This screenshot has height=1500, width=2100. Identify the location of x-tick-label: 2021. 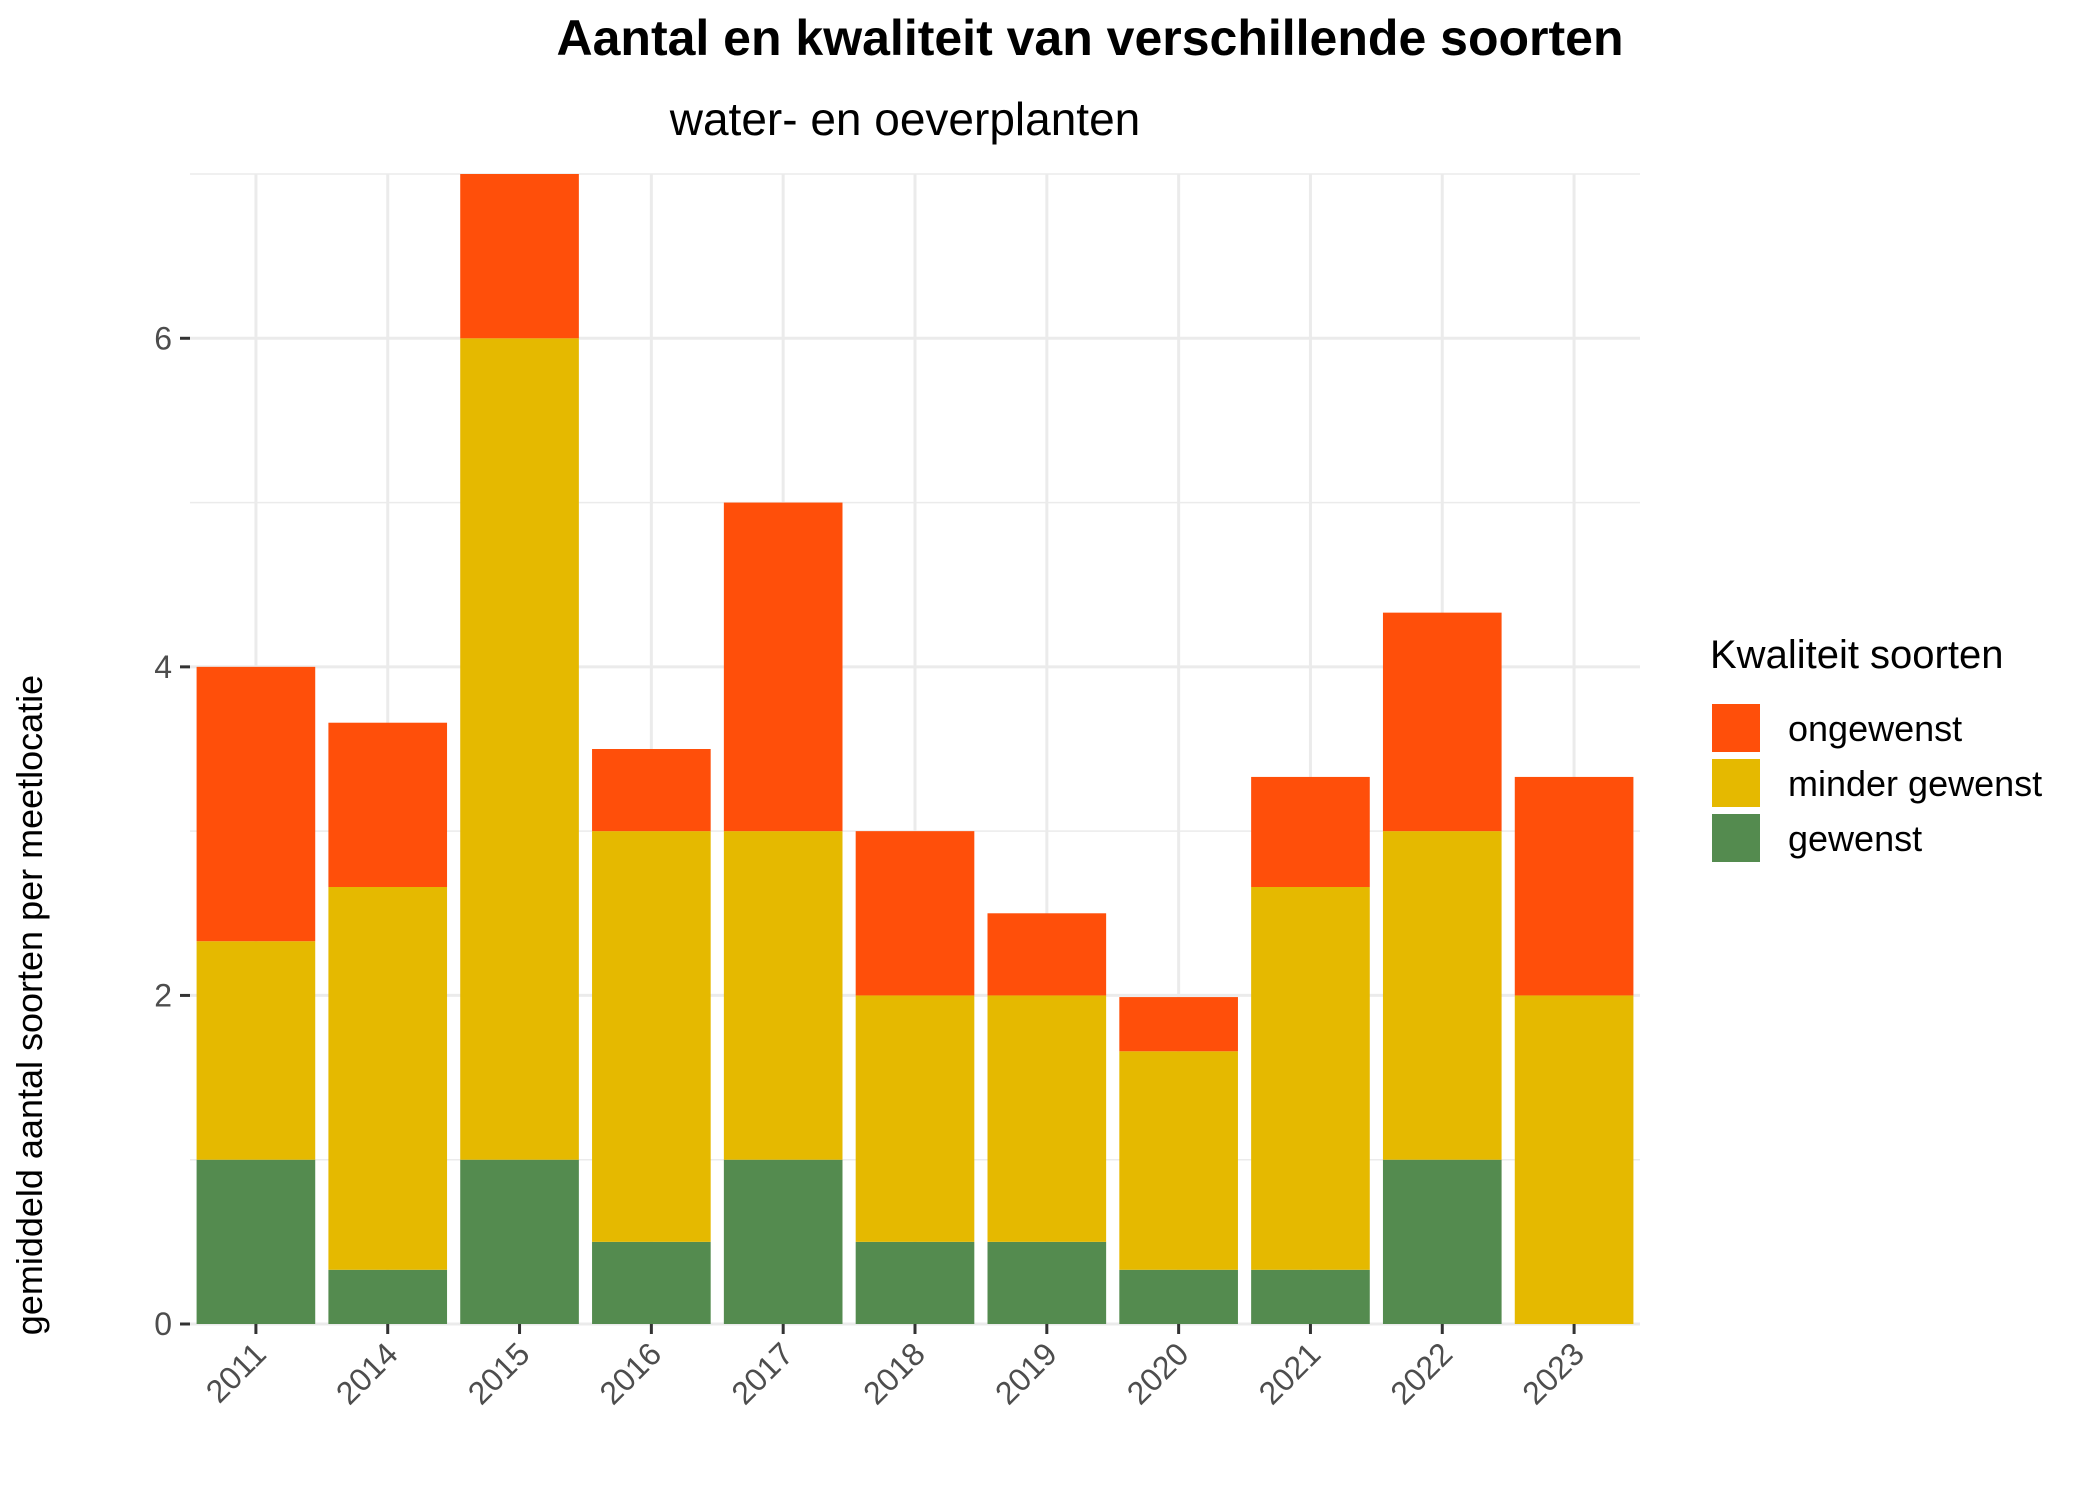
(1290, 1373).